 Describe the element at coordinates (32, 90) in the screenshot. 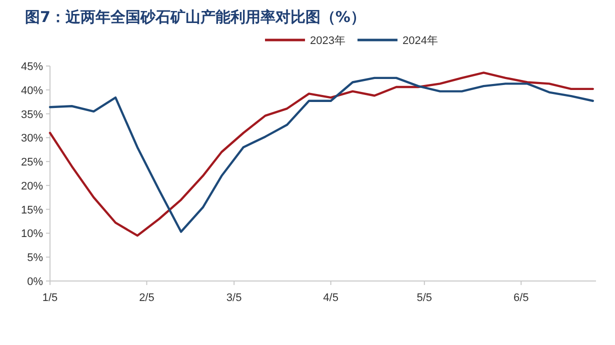

I see `y-tick-label: 40%` at that location.